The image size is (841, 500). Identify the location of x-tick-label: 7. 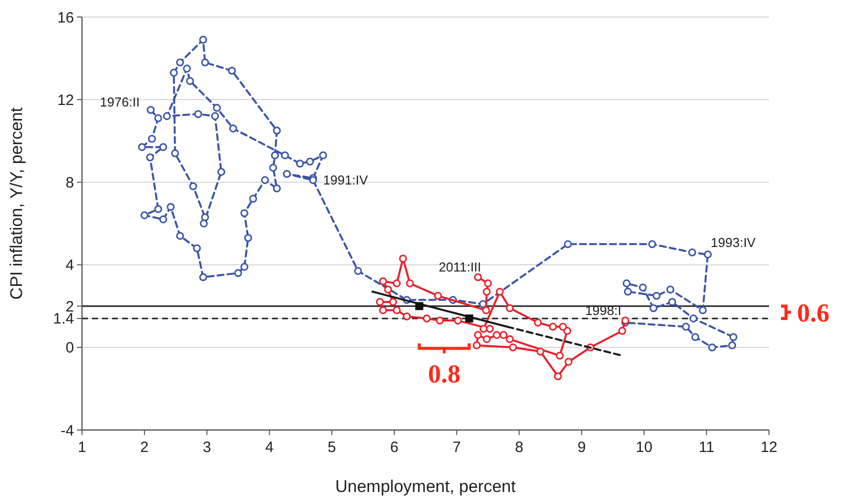
(456, 447).